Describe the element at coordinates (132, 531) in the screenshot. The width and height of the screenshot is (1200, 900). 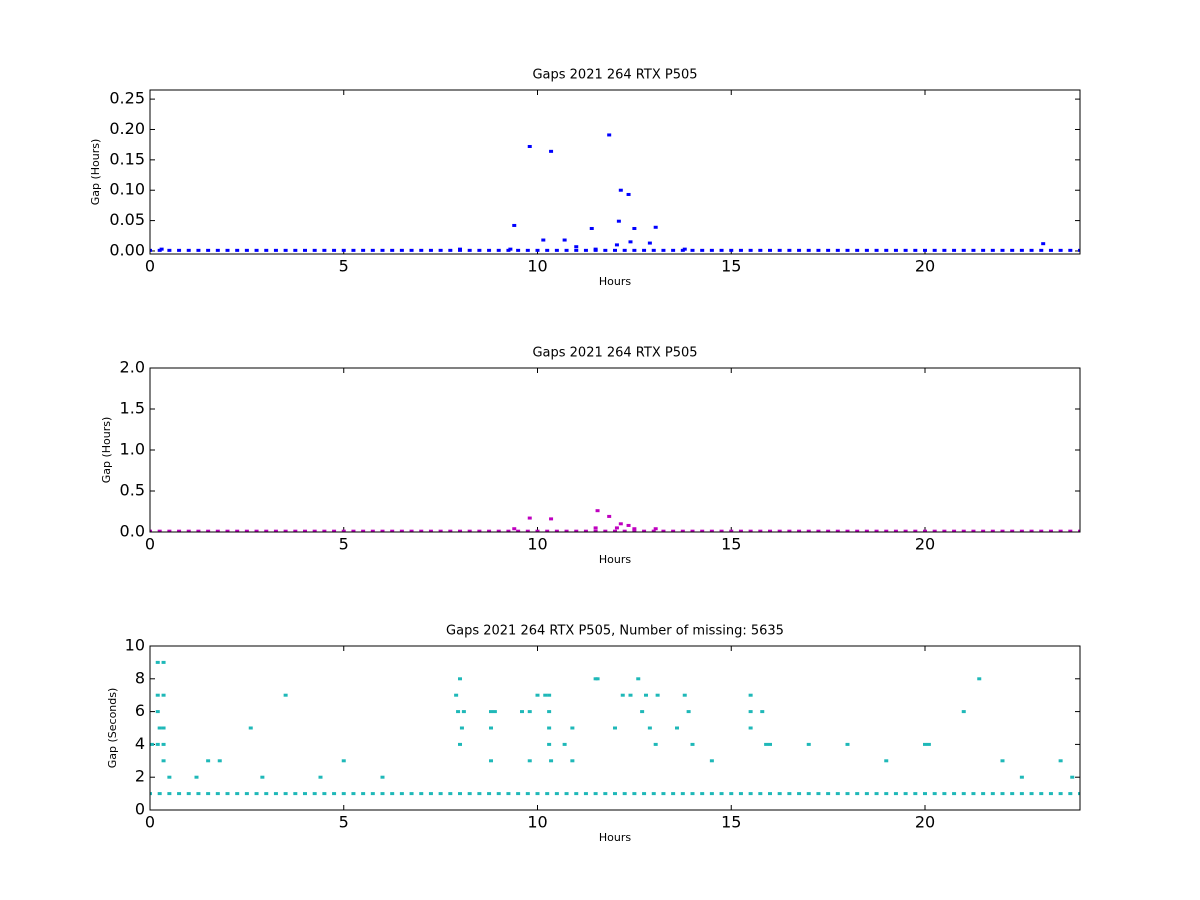
I see `y-tick-label: 0.0` at that location.